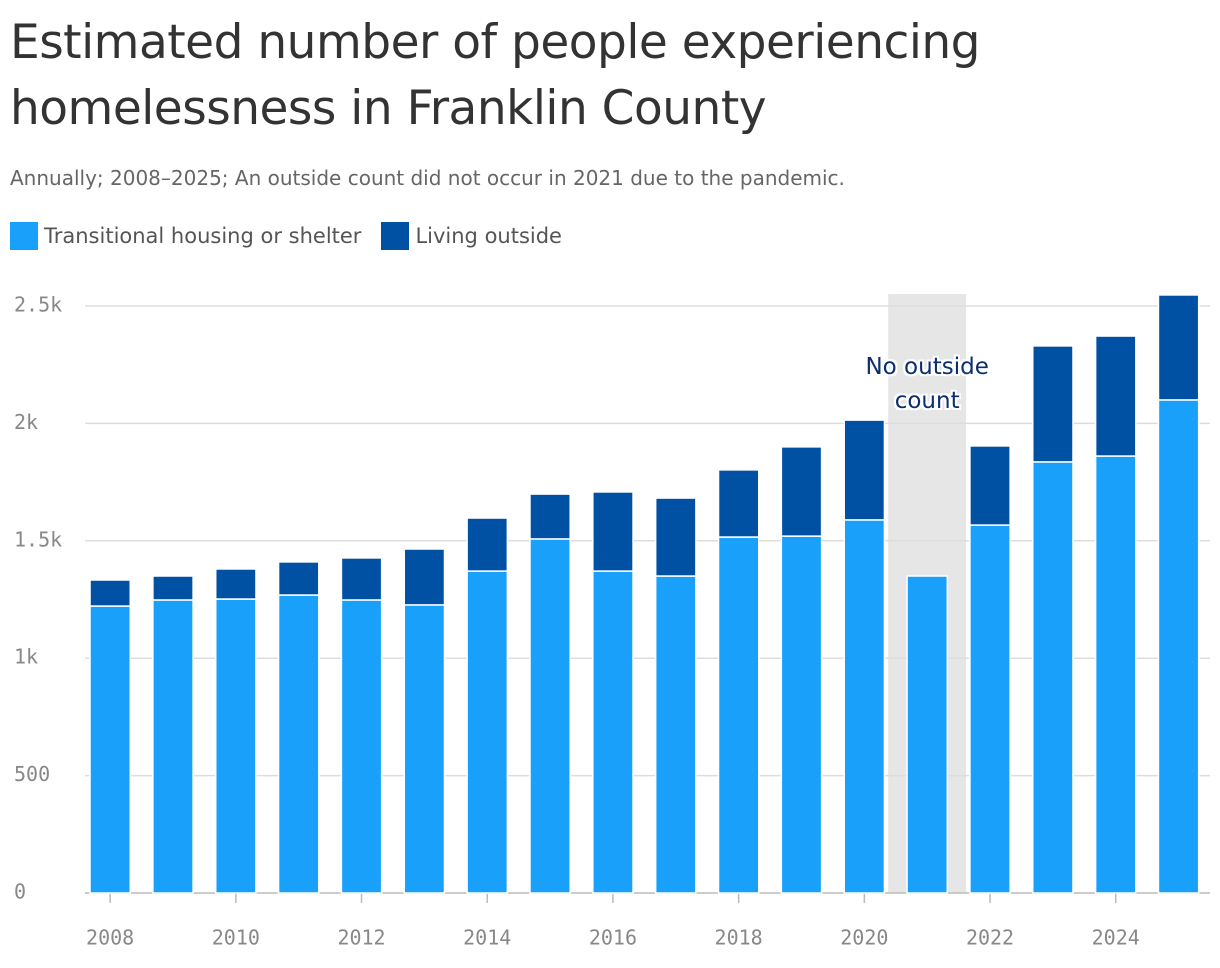 This screenshot has width=1220, height=968. Describe the element at coordinates (488, 236) in the screenshot. I see `legend-label: Living outside` at that location.